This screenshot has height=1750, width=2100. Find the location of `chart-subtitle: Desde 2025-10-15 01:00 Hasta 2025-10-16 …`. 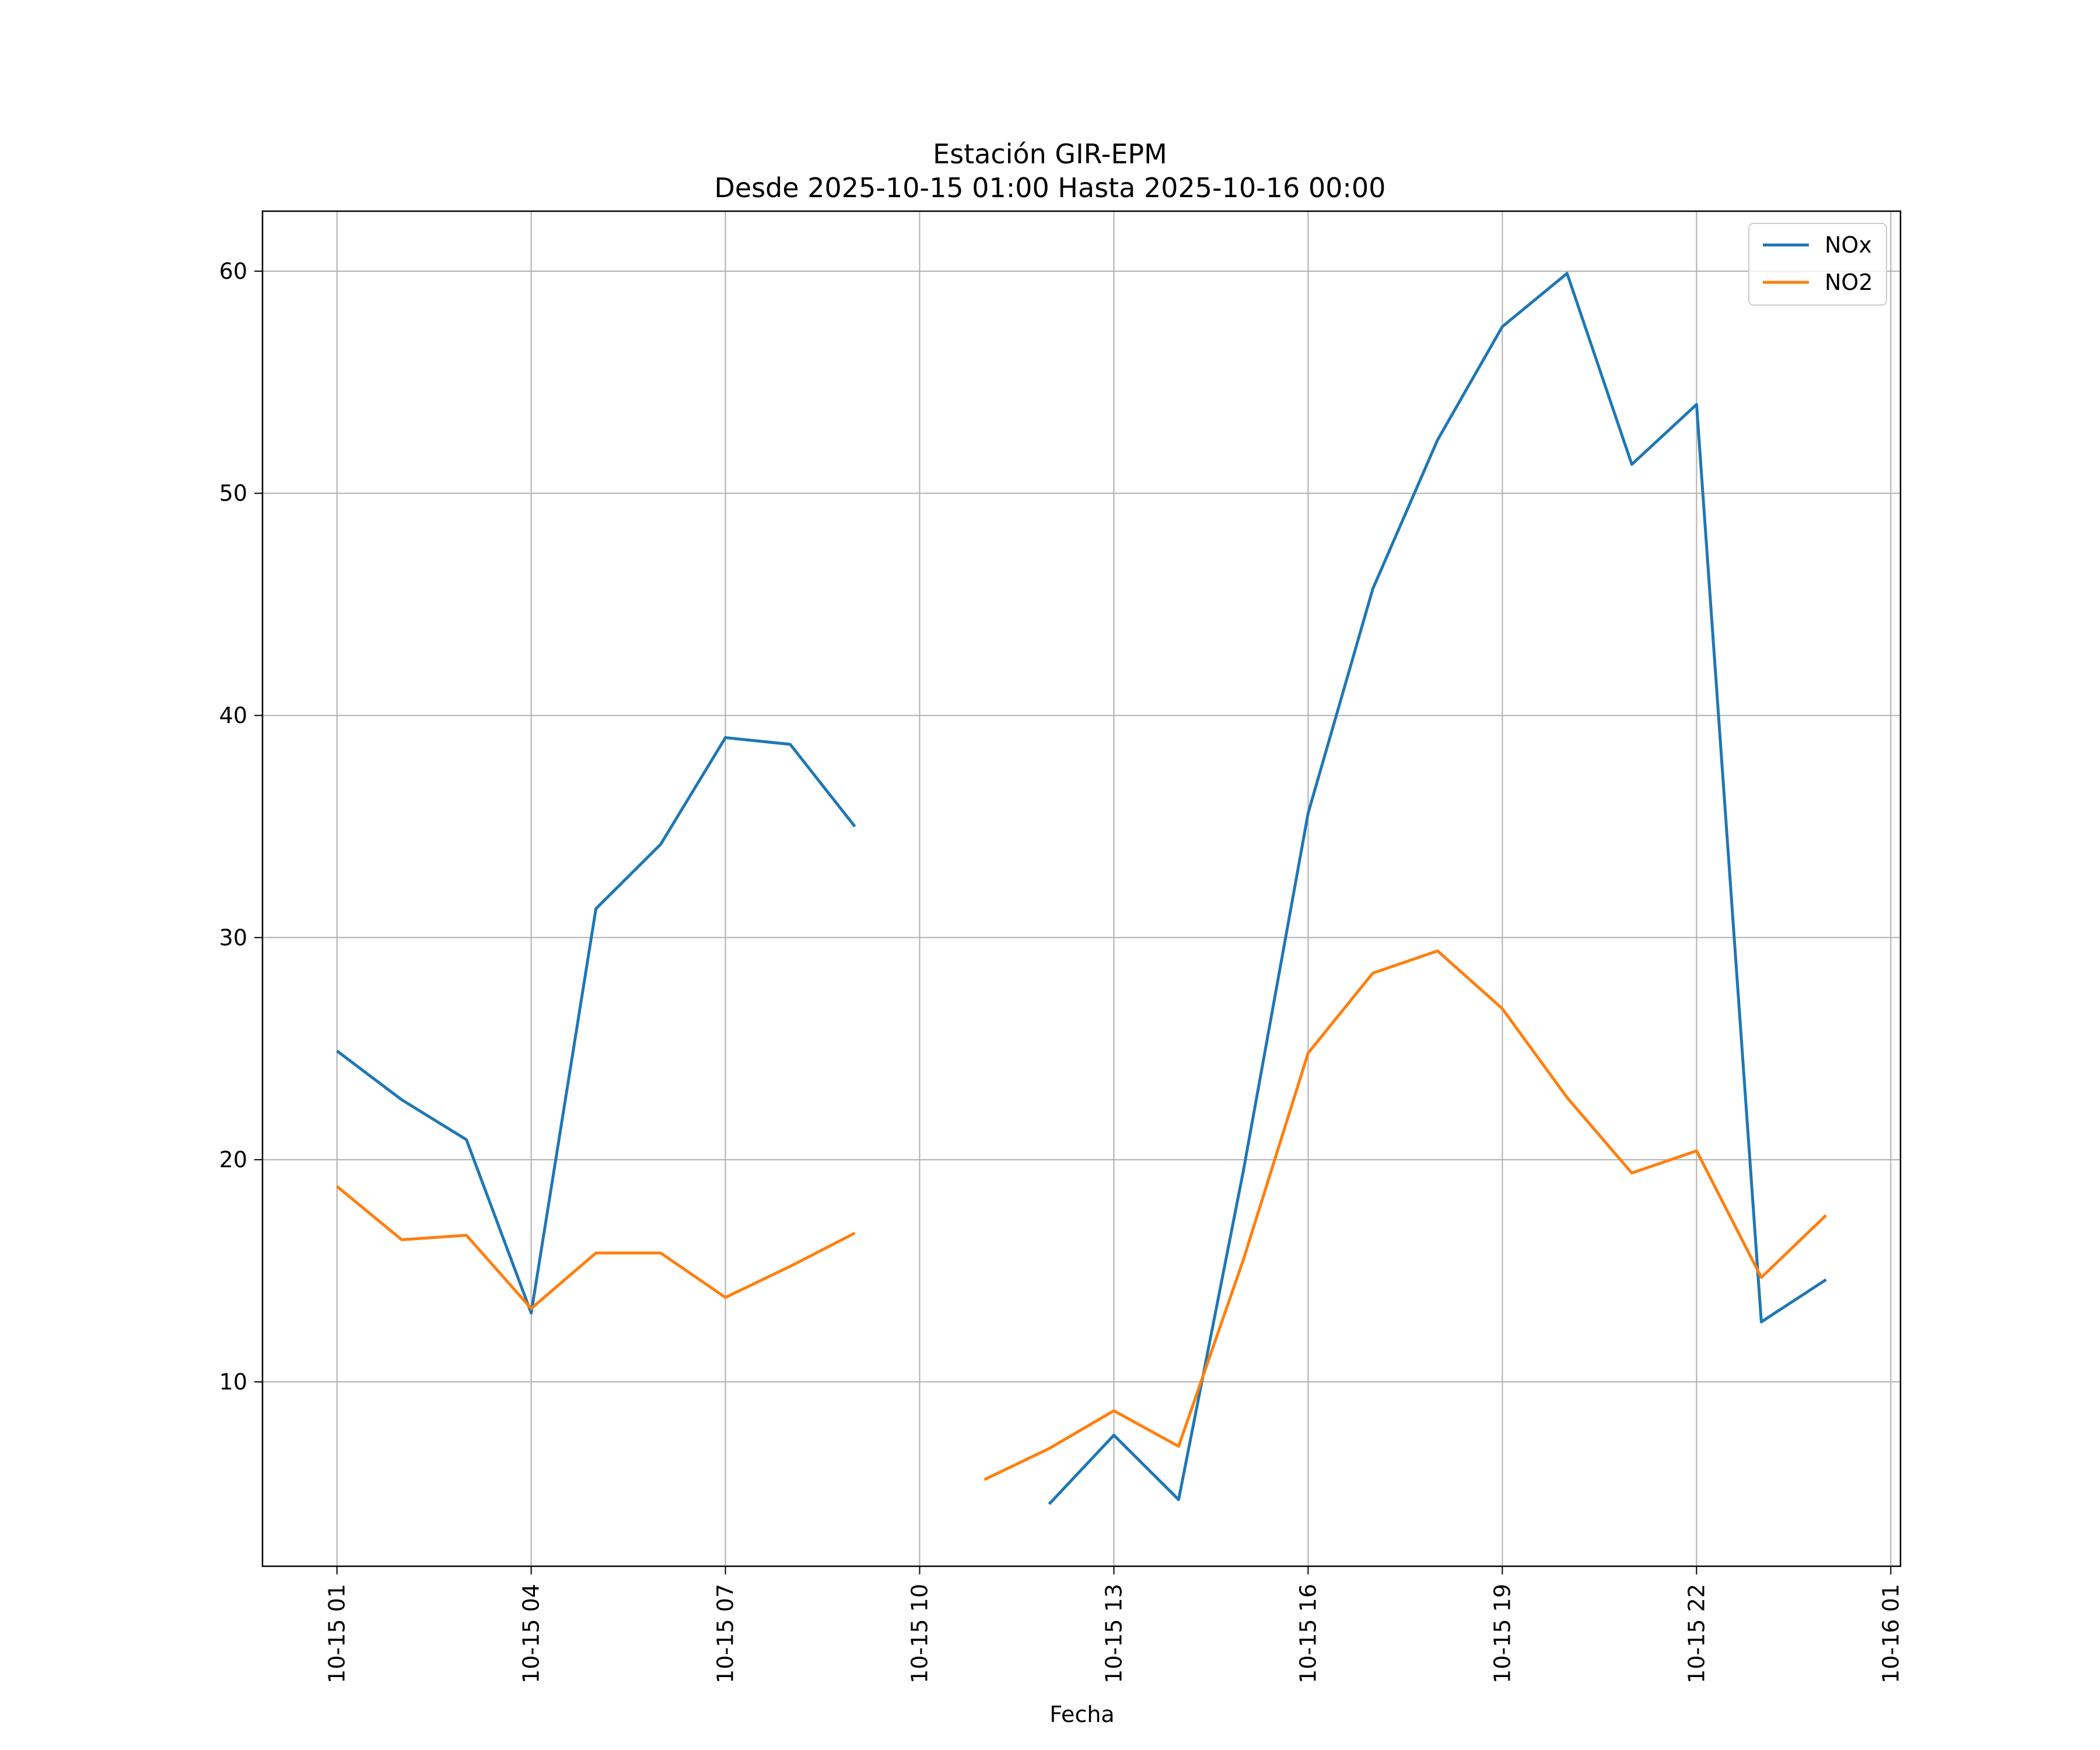

chart-subtitle: Desde 2025-10-15 01:00 Hasta 2025-10-16 … is located at coordinates (1049, 188).